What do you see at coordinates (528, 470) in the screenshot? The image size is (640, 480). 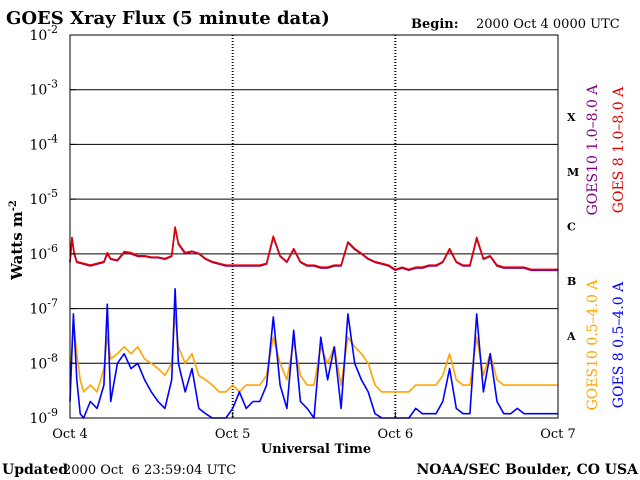 I see `data-source: NOAA/SEC Boulder, CO USA` at bounding box center [528, 470].